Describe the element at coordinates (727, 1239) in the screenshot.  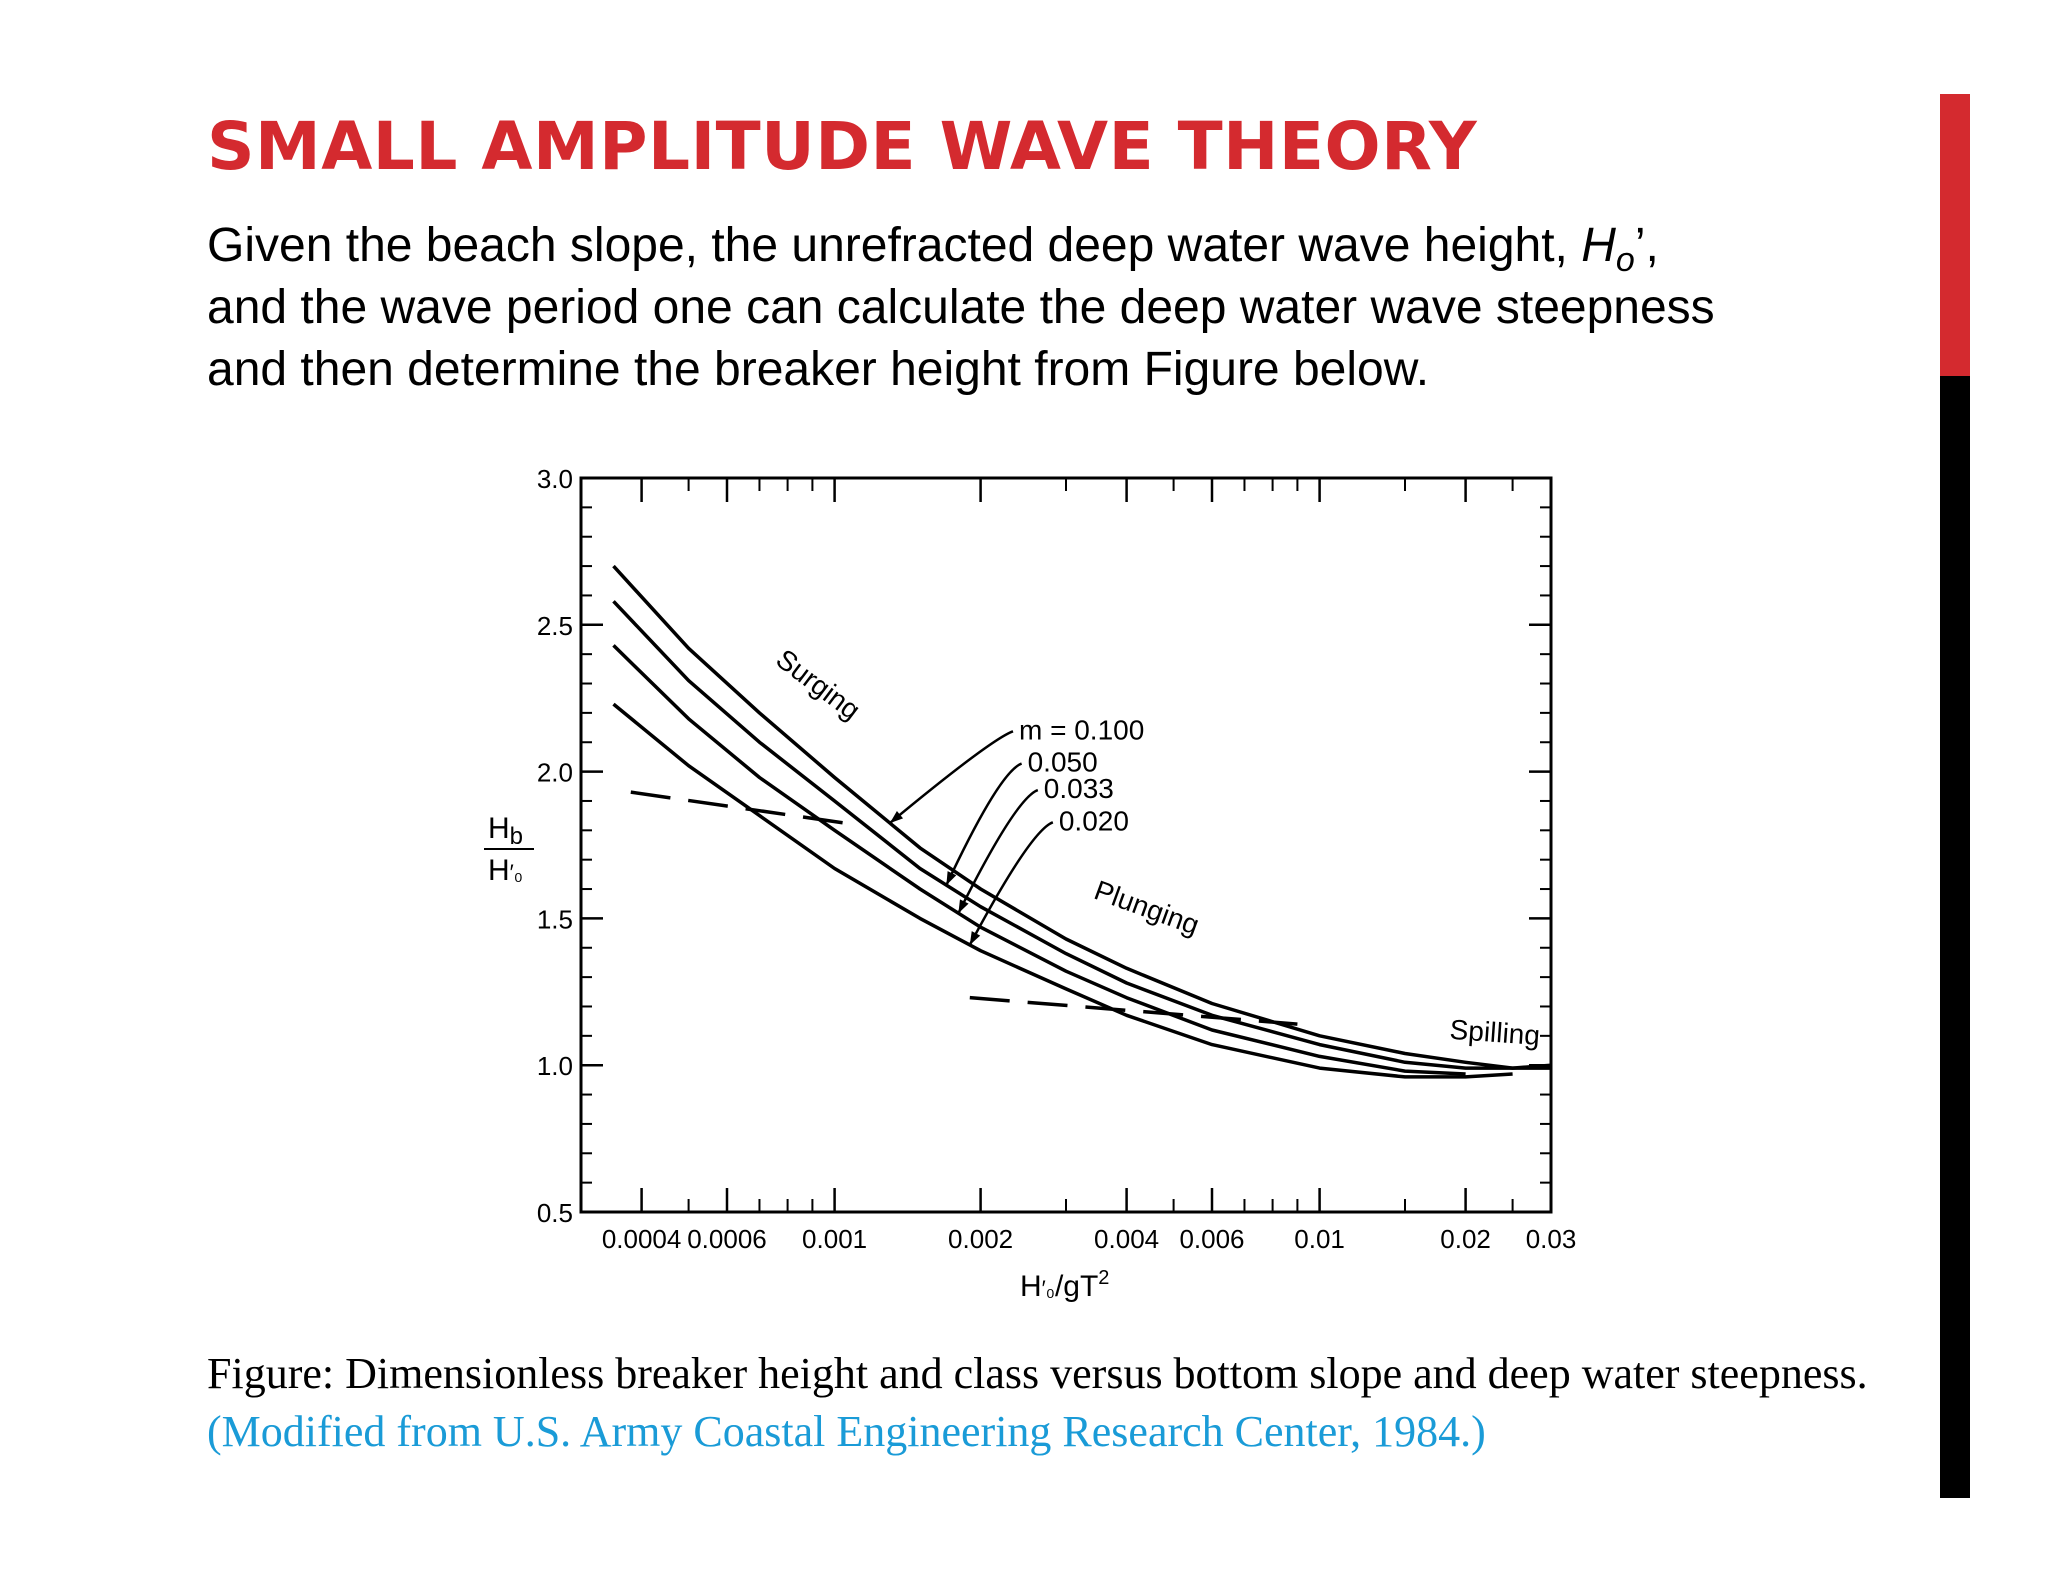
I see `x-tick-label-1: 0.0006` at that location.